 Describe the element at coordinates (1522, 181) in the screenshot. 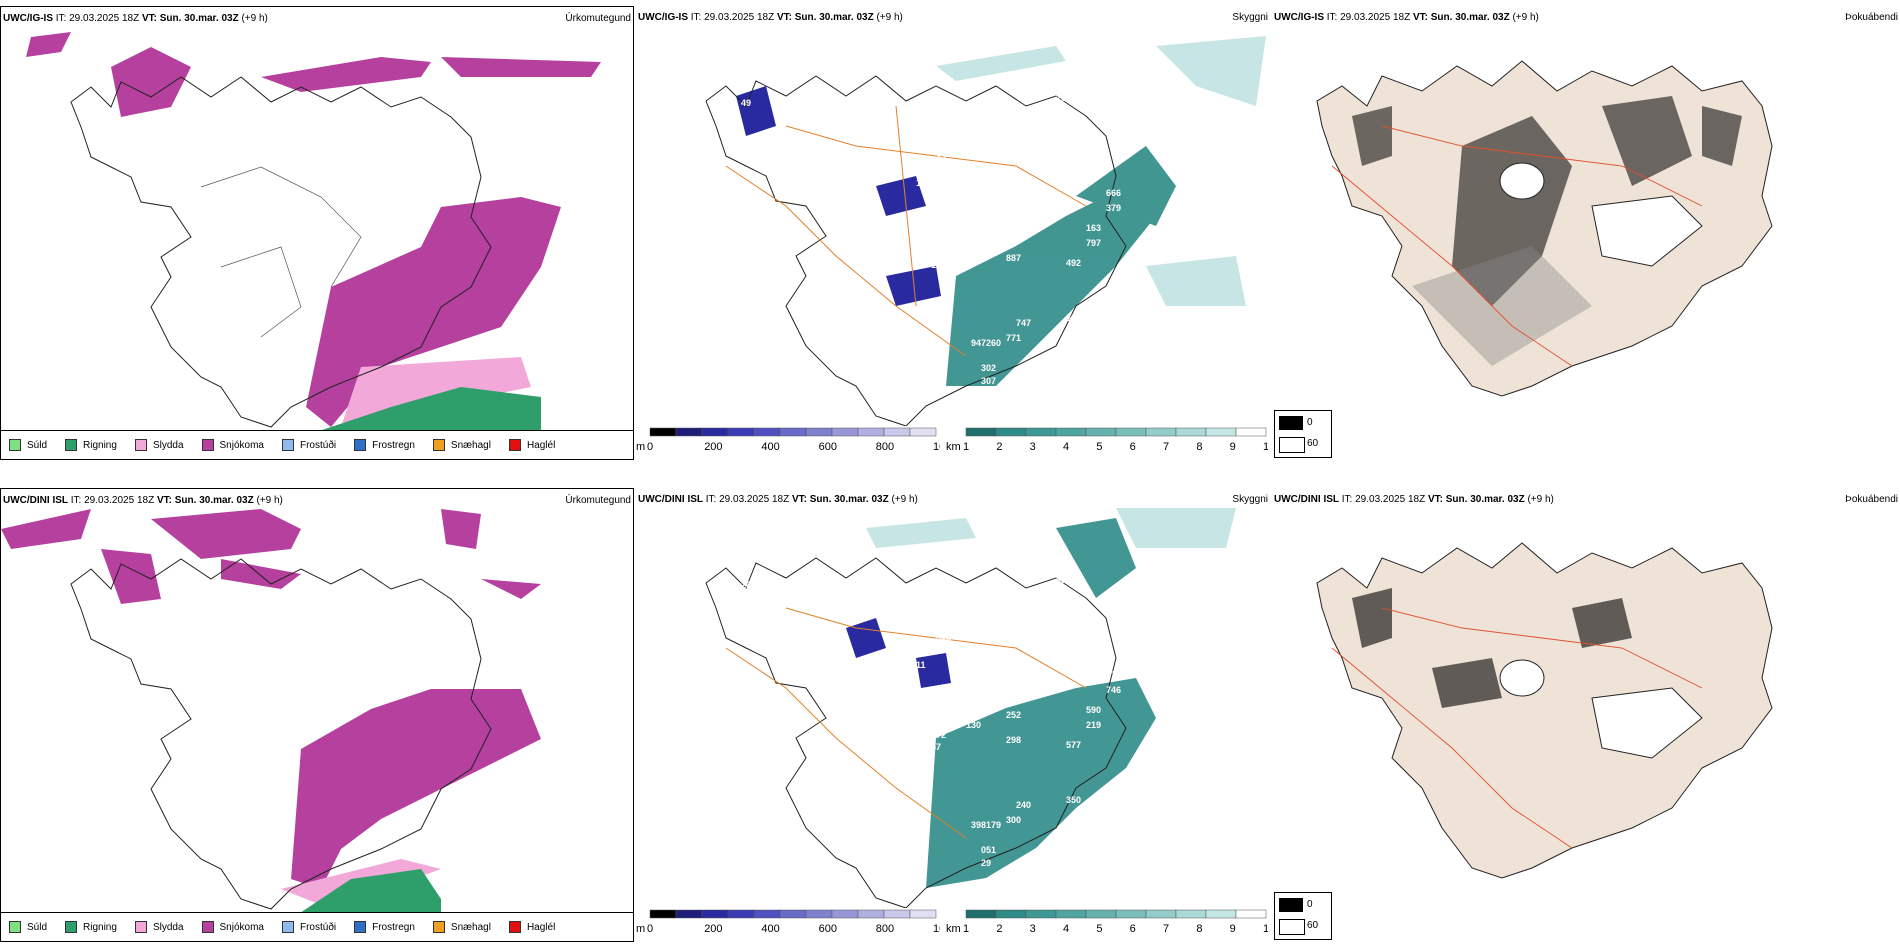

I see `glacier` at that location.